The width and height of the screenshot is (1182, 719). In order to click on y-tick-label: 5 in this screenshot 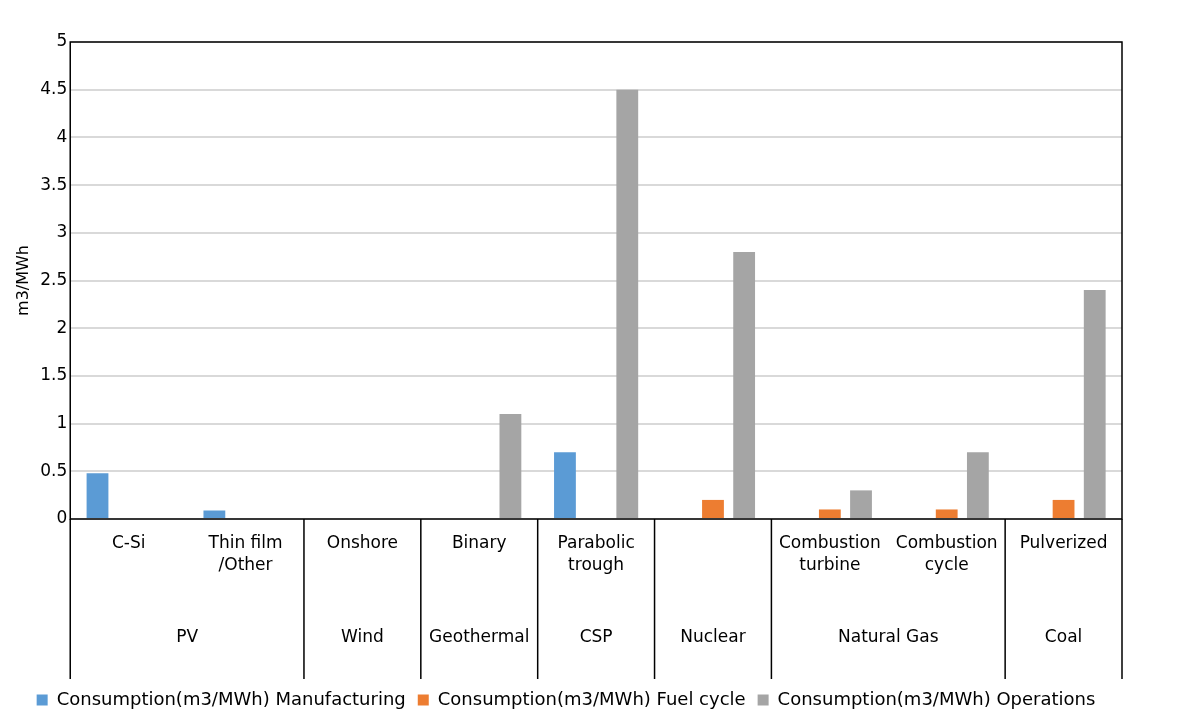, I will do `click(62, 40)`.